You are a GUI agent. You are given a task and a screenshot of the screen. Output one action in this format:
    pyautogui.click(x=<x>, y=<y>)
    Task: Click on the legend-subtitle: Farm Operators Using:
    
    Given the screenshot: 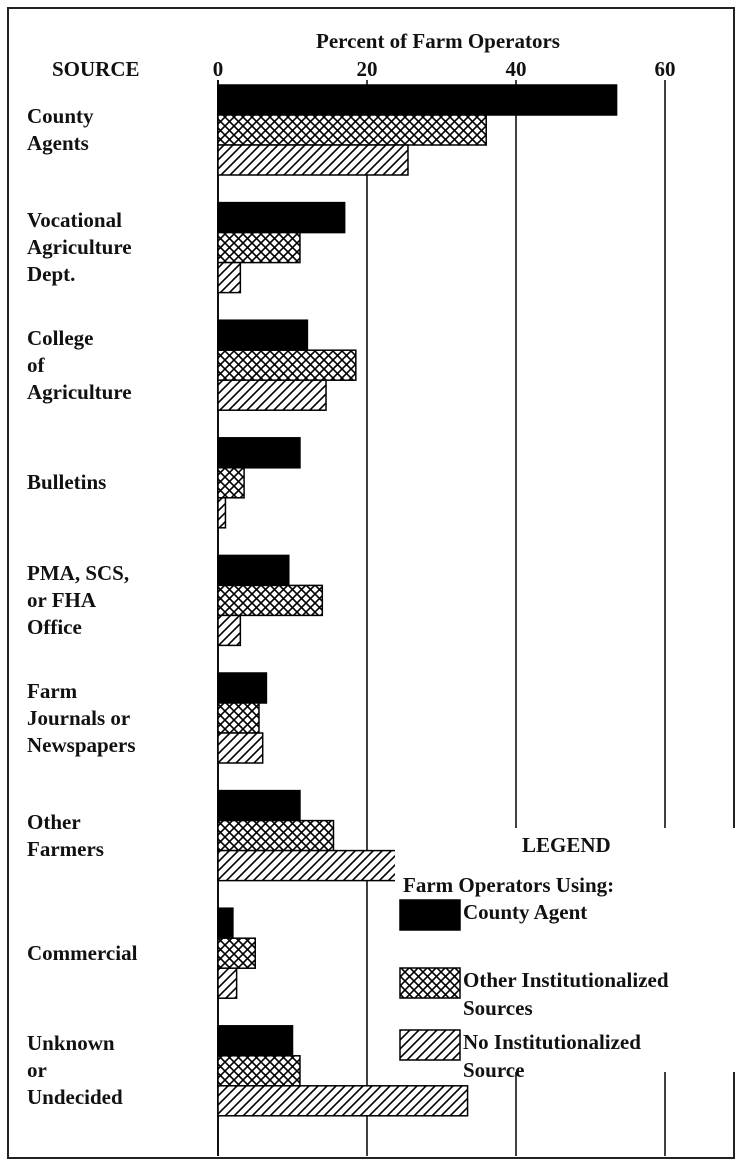 What is the action you would take?
    pyautogui.click(x=509, y=885)
    